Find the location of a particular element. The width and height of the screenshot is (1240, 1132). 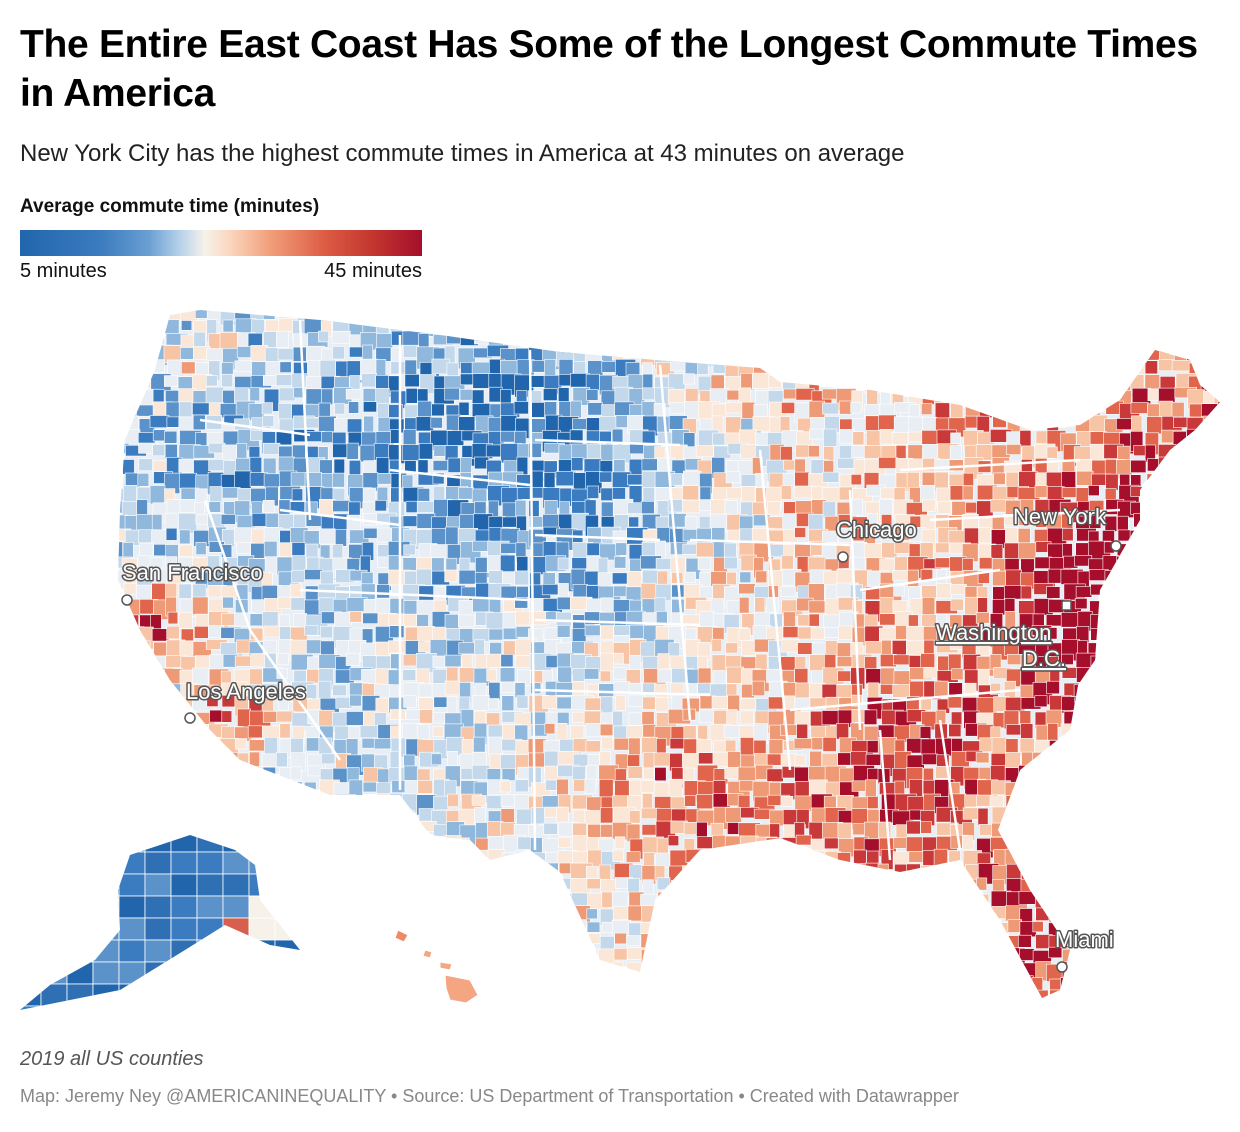

city-label: San Francisco is located at coordinates (192, 572).